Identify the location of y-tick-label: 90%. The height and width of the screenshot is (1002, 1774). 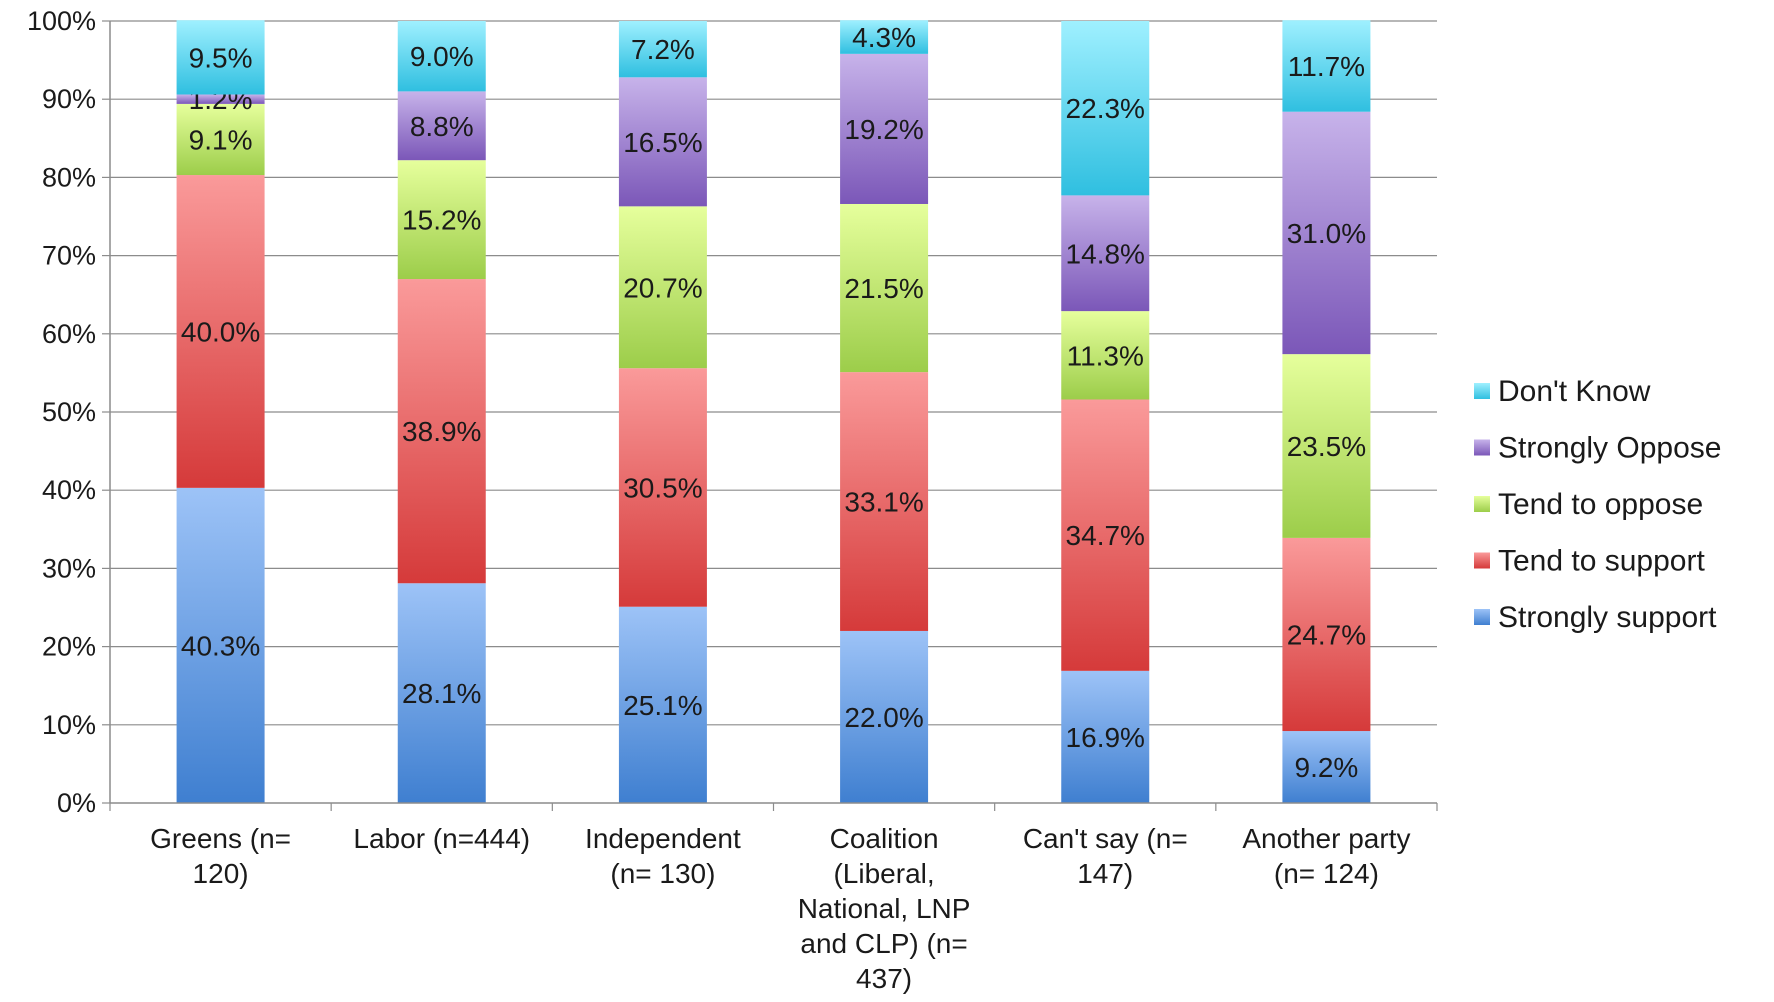
(69, 99).